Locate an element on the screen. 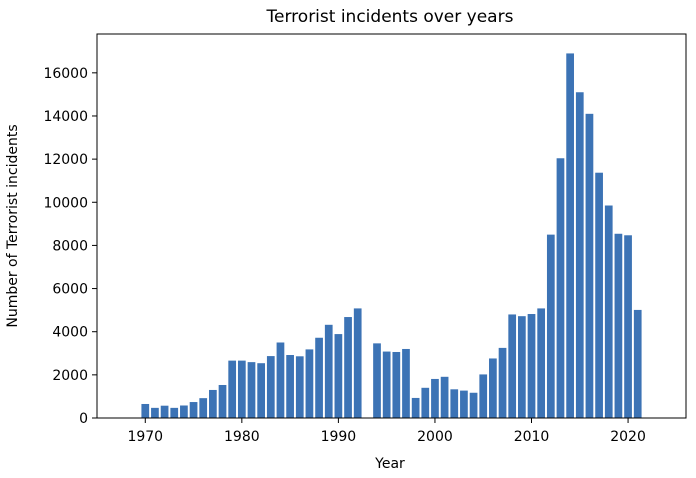 This screenshot has width=696, height=478. bar-1973 is located at coordinates (174, 412).